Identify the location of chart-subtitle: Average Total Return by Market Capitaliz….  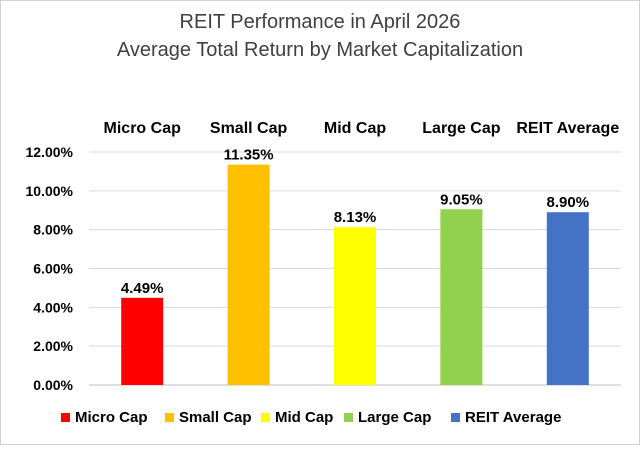
(320, 50).